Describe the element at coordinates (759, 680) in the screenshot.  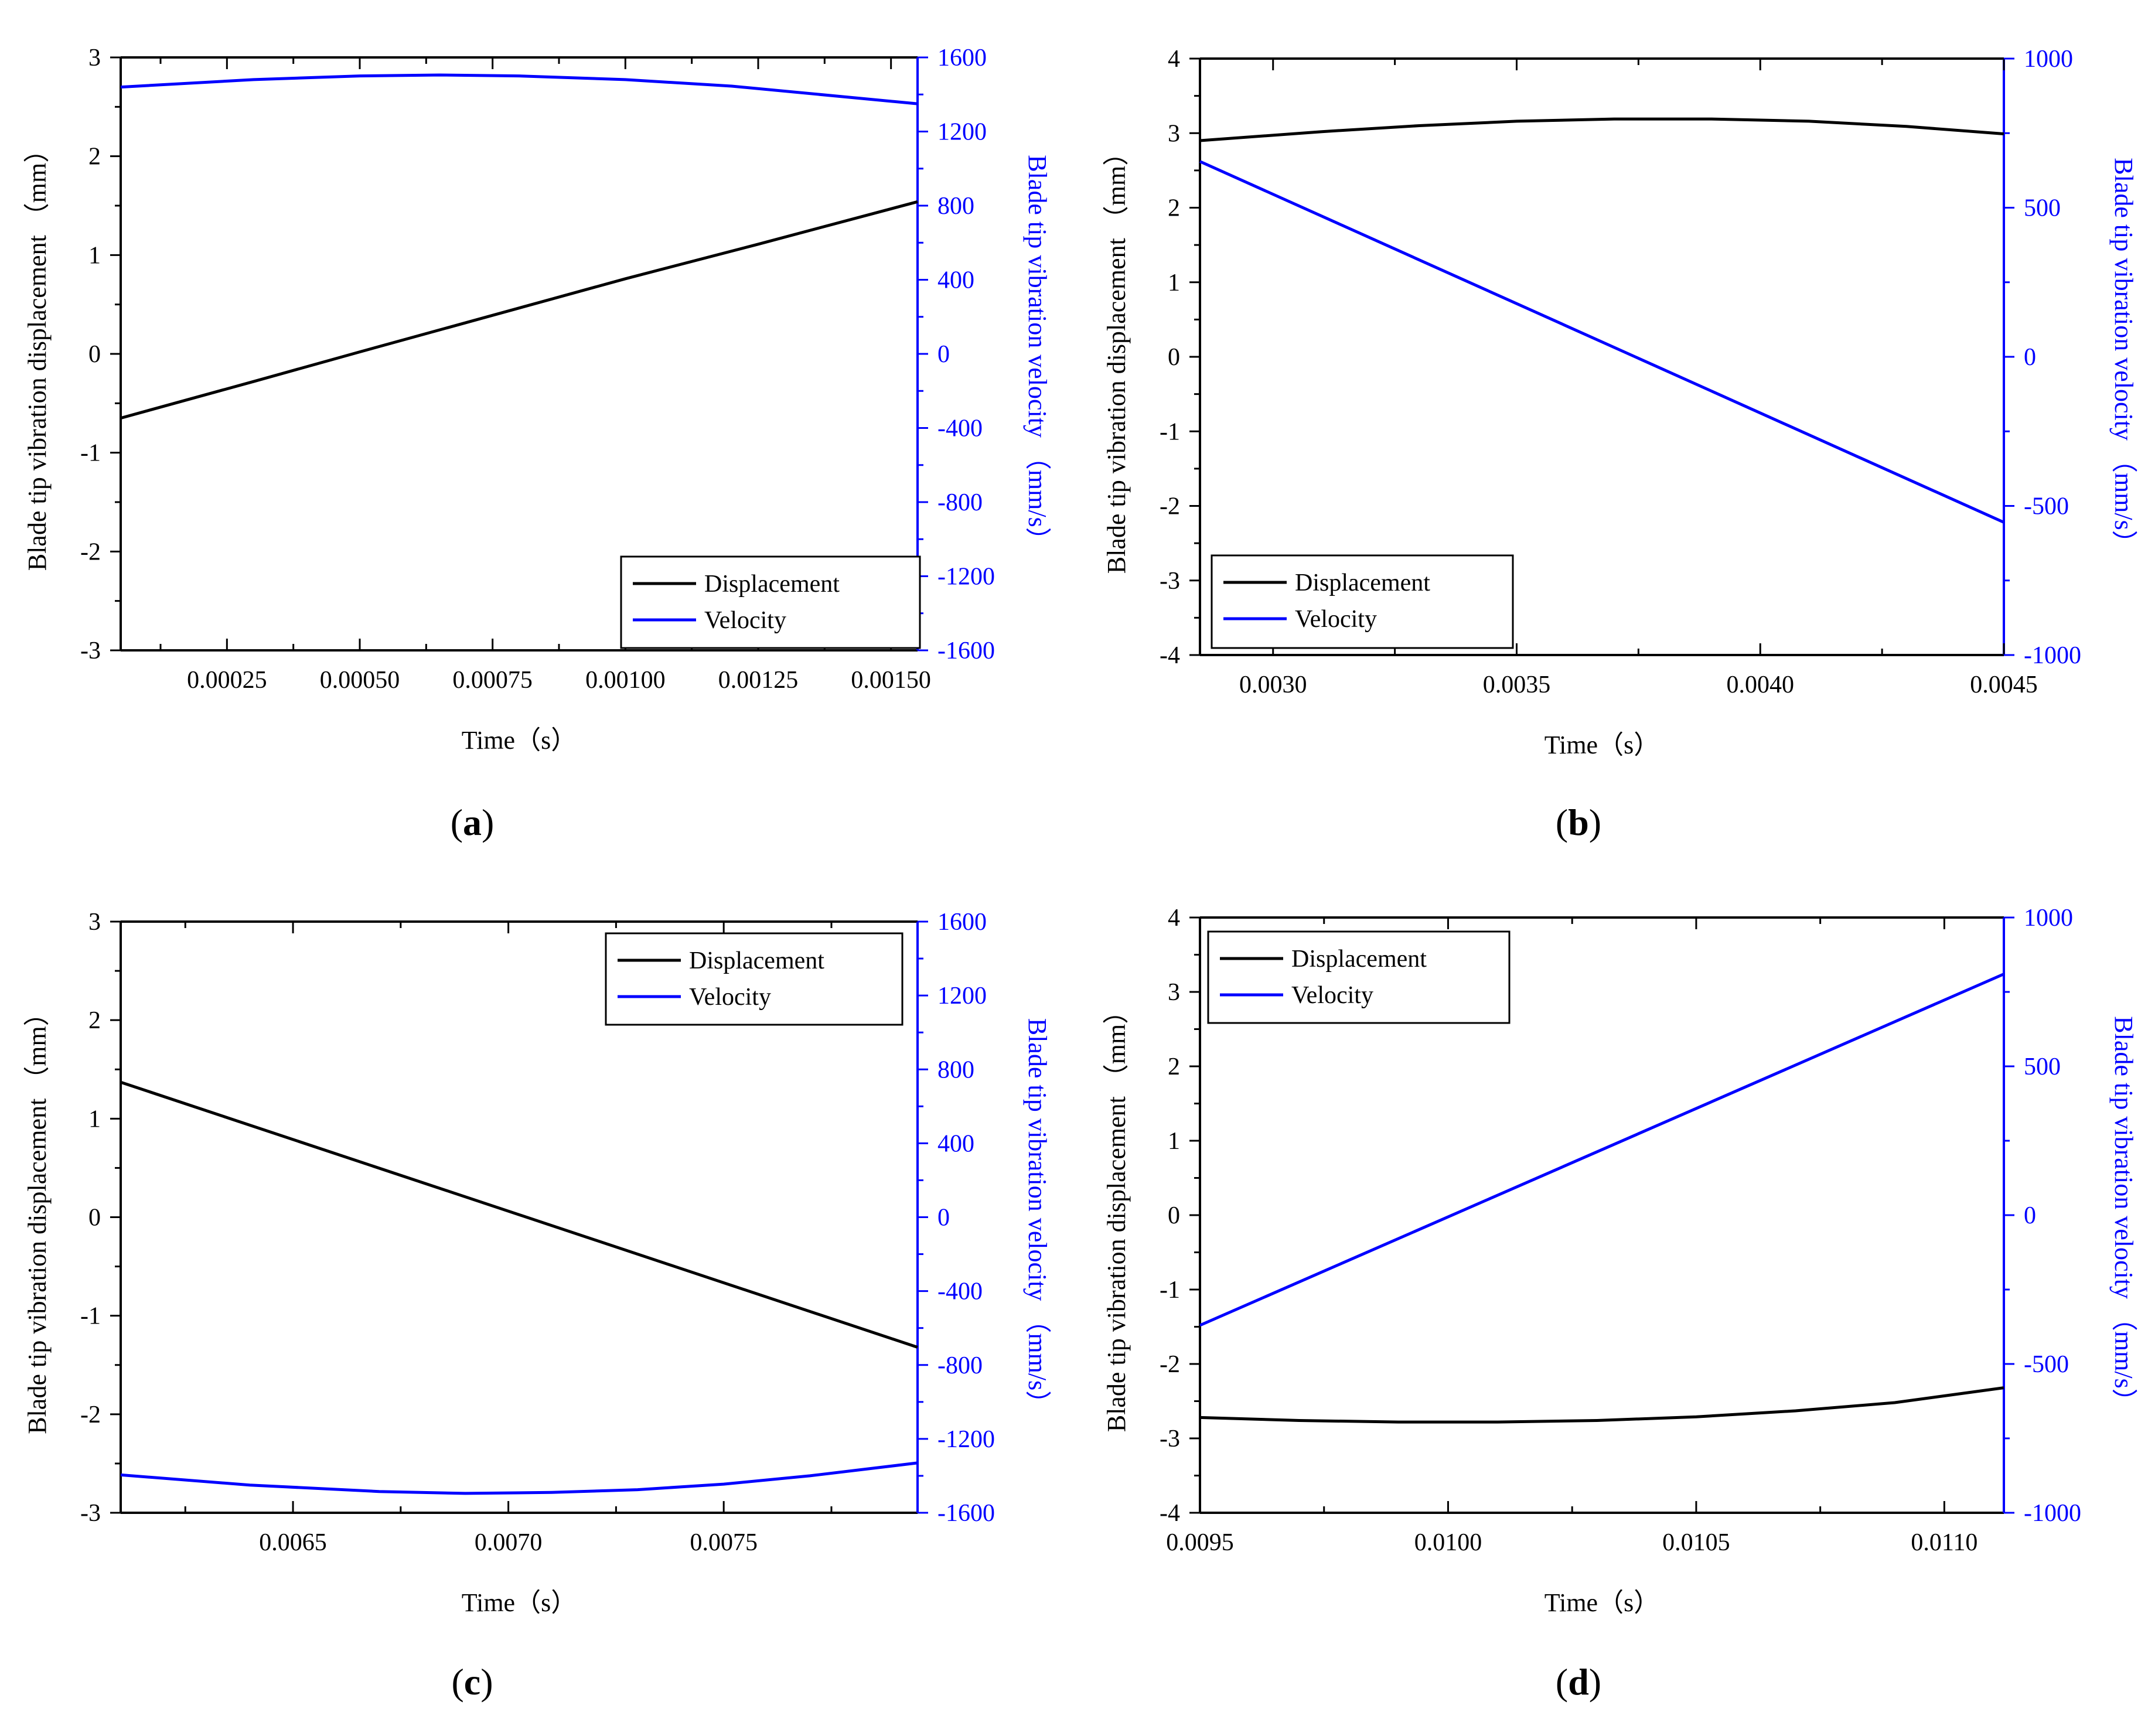
I see `x-tick-label: 0.00125` at that location.